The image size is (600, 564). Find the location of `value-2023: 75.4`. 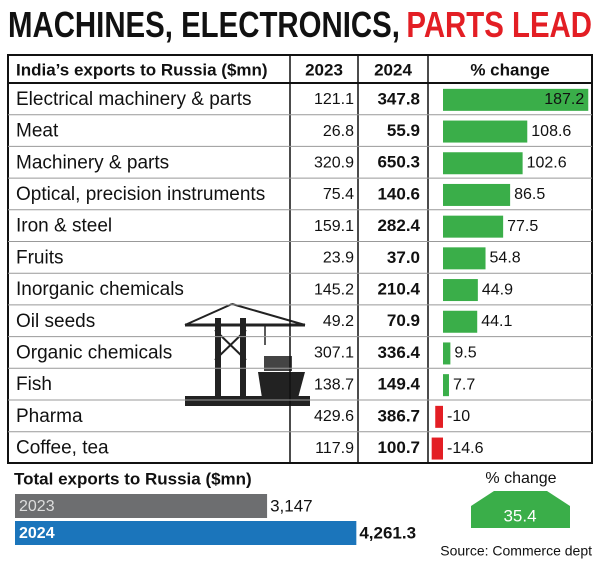

value-2023: 75.4 is located at coordinates (338, 194).